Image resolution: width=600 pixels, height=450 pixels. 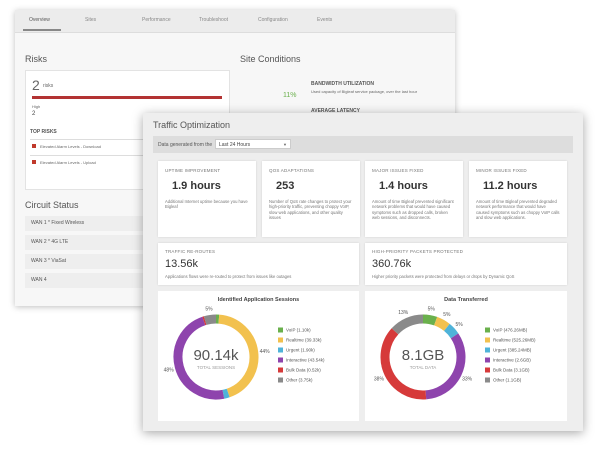 What do you see at coordinates (514, 340) in the screenshot?
I see `legend-entry: Realtime (525.26MB)` at bounding box center [514, 340].